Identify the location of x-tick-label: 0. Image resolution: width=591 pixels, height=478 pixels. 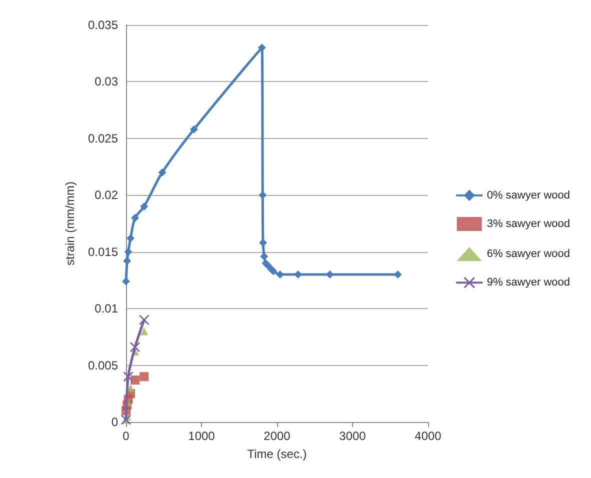
(126, 436).